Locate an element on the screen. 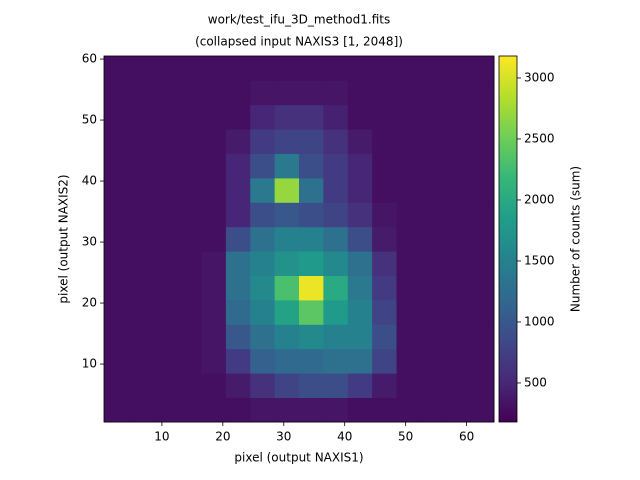  x-tick-label: 10 is located at coordinates (161, 437).